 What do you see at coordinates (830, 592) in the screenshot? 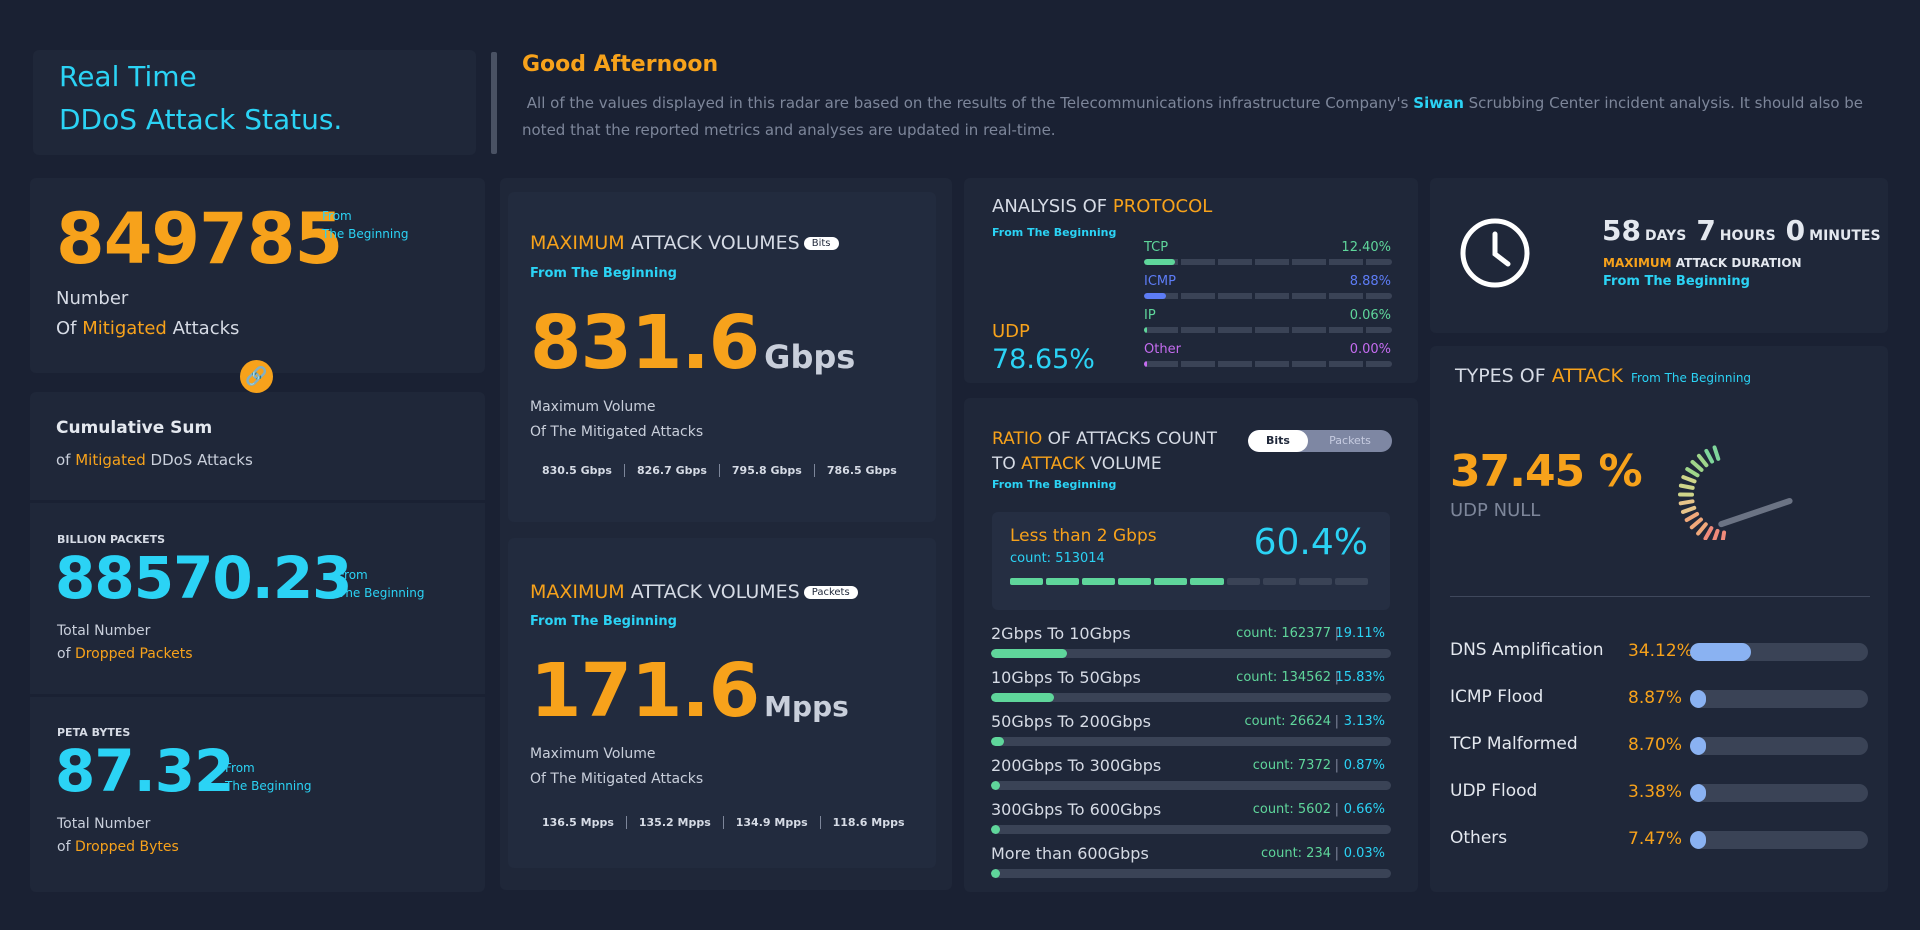
I see `packets-badge: Packets` at bounding box center [830, 592].